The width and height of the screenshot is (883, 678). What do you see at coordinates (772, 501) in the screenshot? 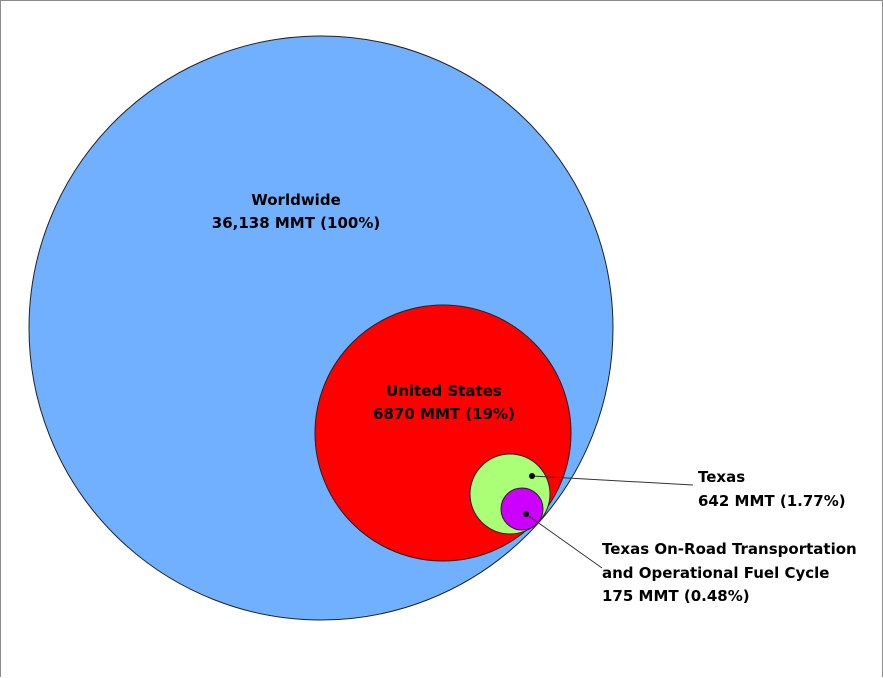
I see `texas-value: 642 MMT (1.77%)` at bounding box center [772, 501].